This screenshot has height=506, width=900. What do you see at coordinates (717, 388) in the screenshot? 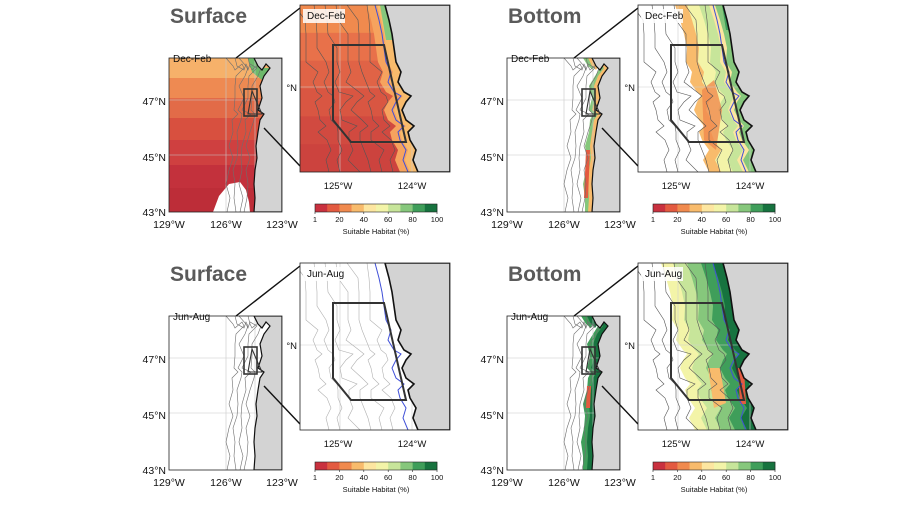
I see `mid-habitat` at bounding box center [717, 388].